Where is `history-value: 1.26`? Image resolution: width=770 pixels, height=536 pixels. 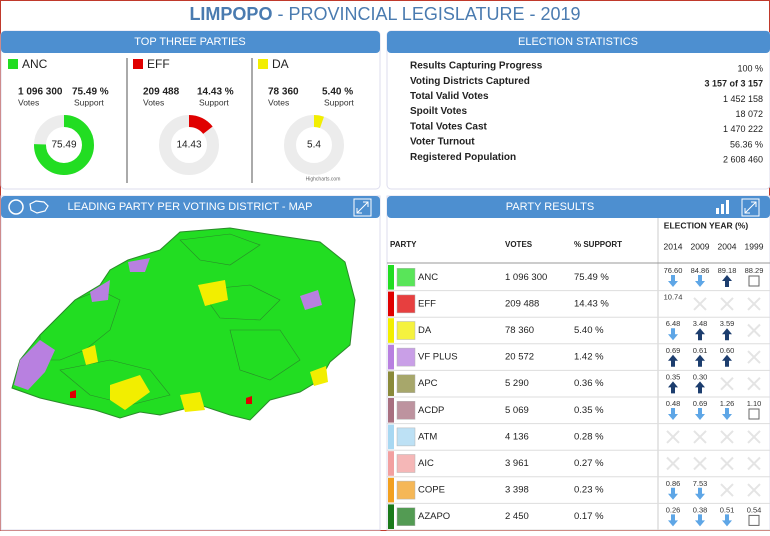 history-value: 1.26 is located at coordinates (727, 403).